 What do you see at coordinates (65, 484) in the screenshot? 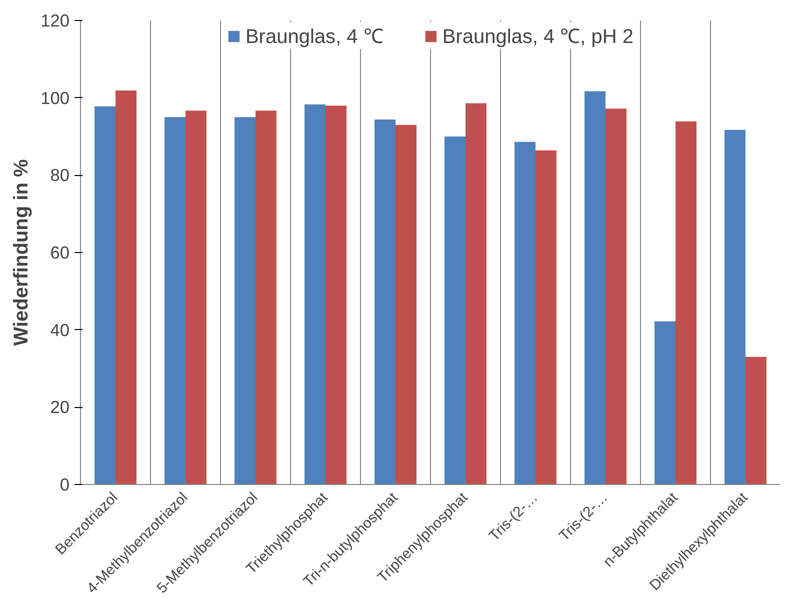
I see `y-tick-label: 0` at bounding box center [65, 484].